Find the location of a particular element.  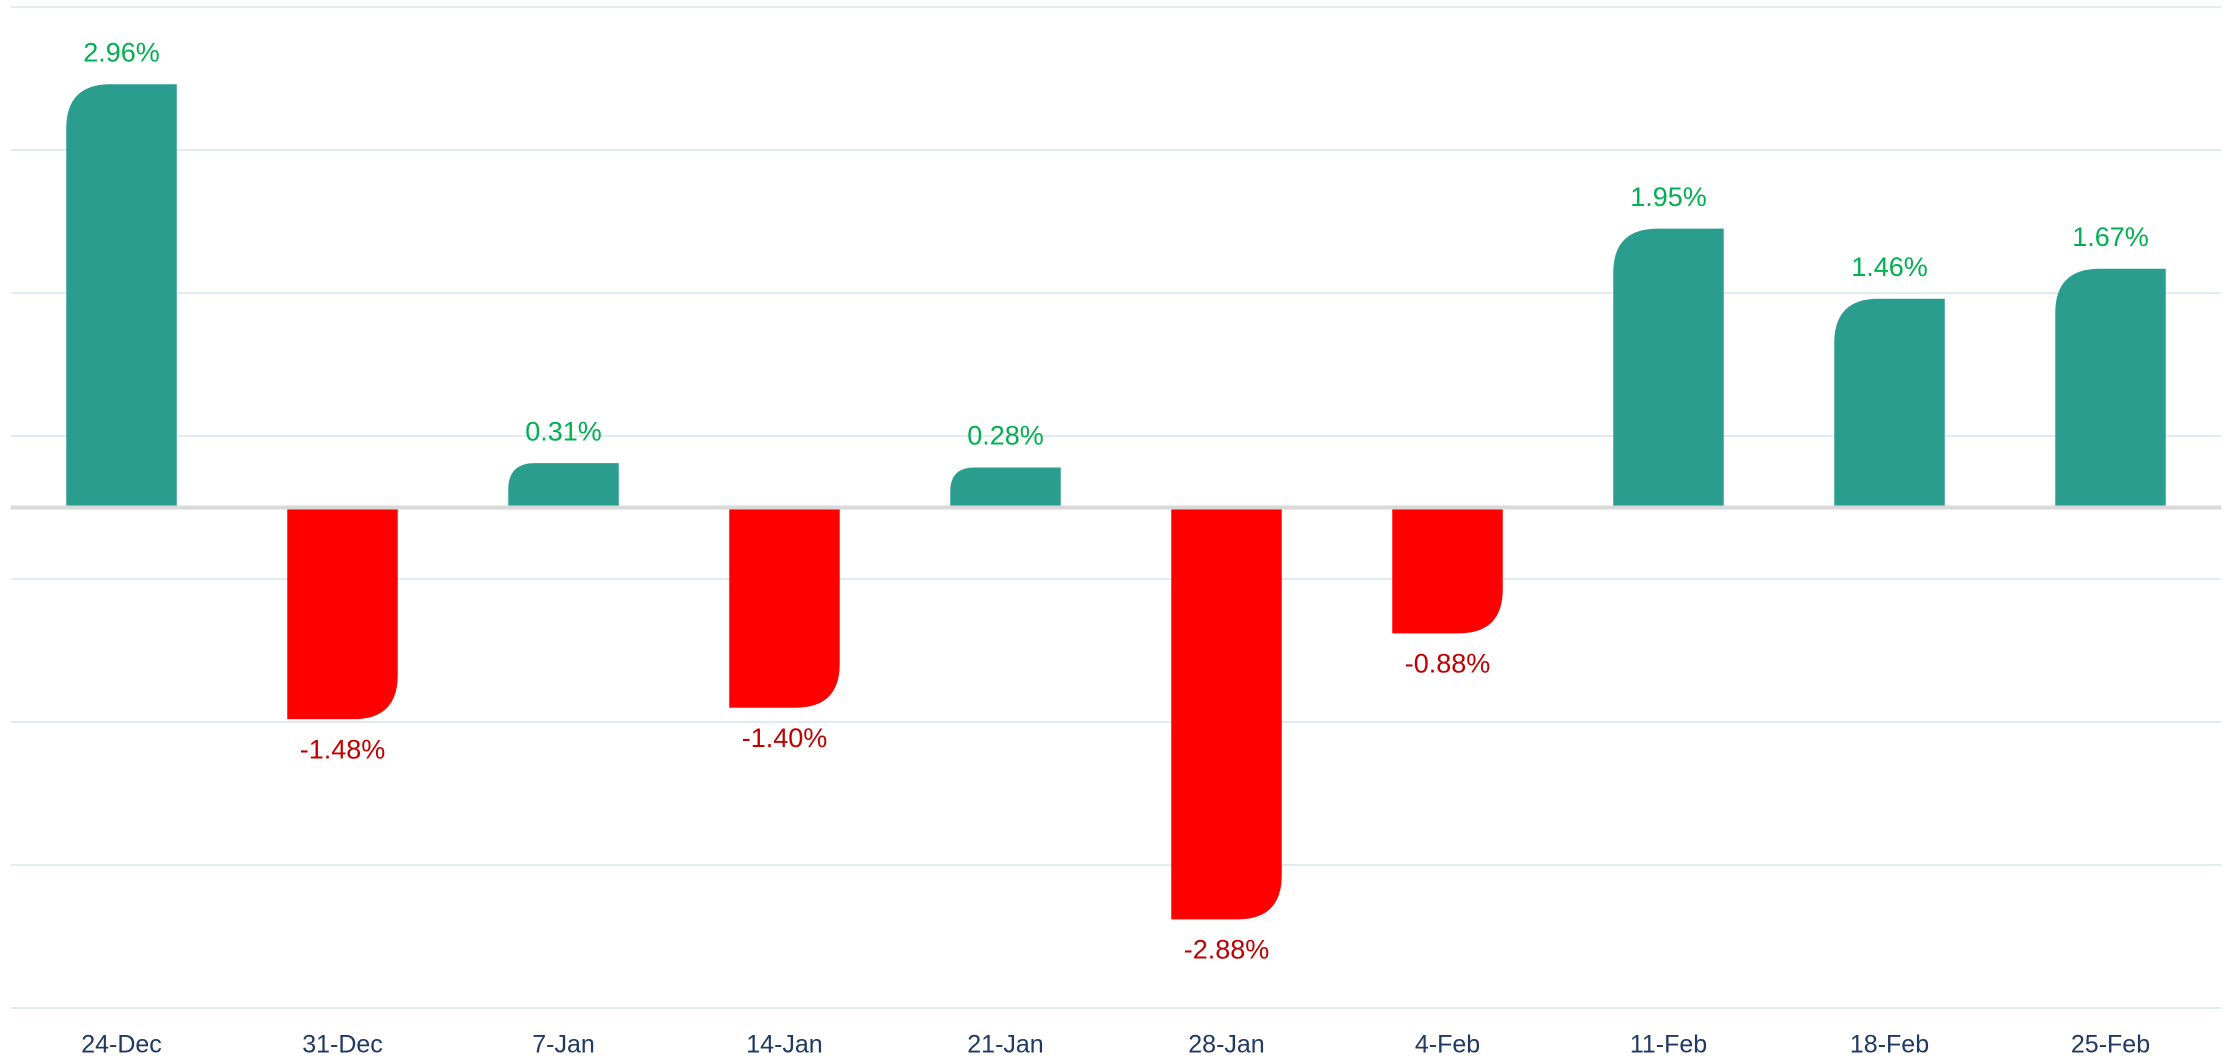

data-label: -0.88% is located at coordinates (1448, 663).